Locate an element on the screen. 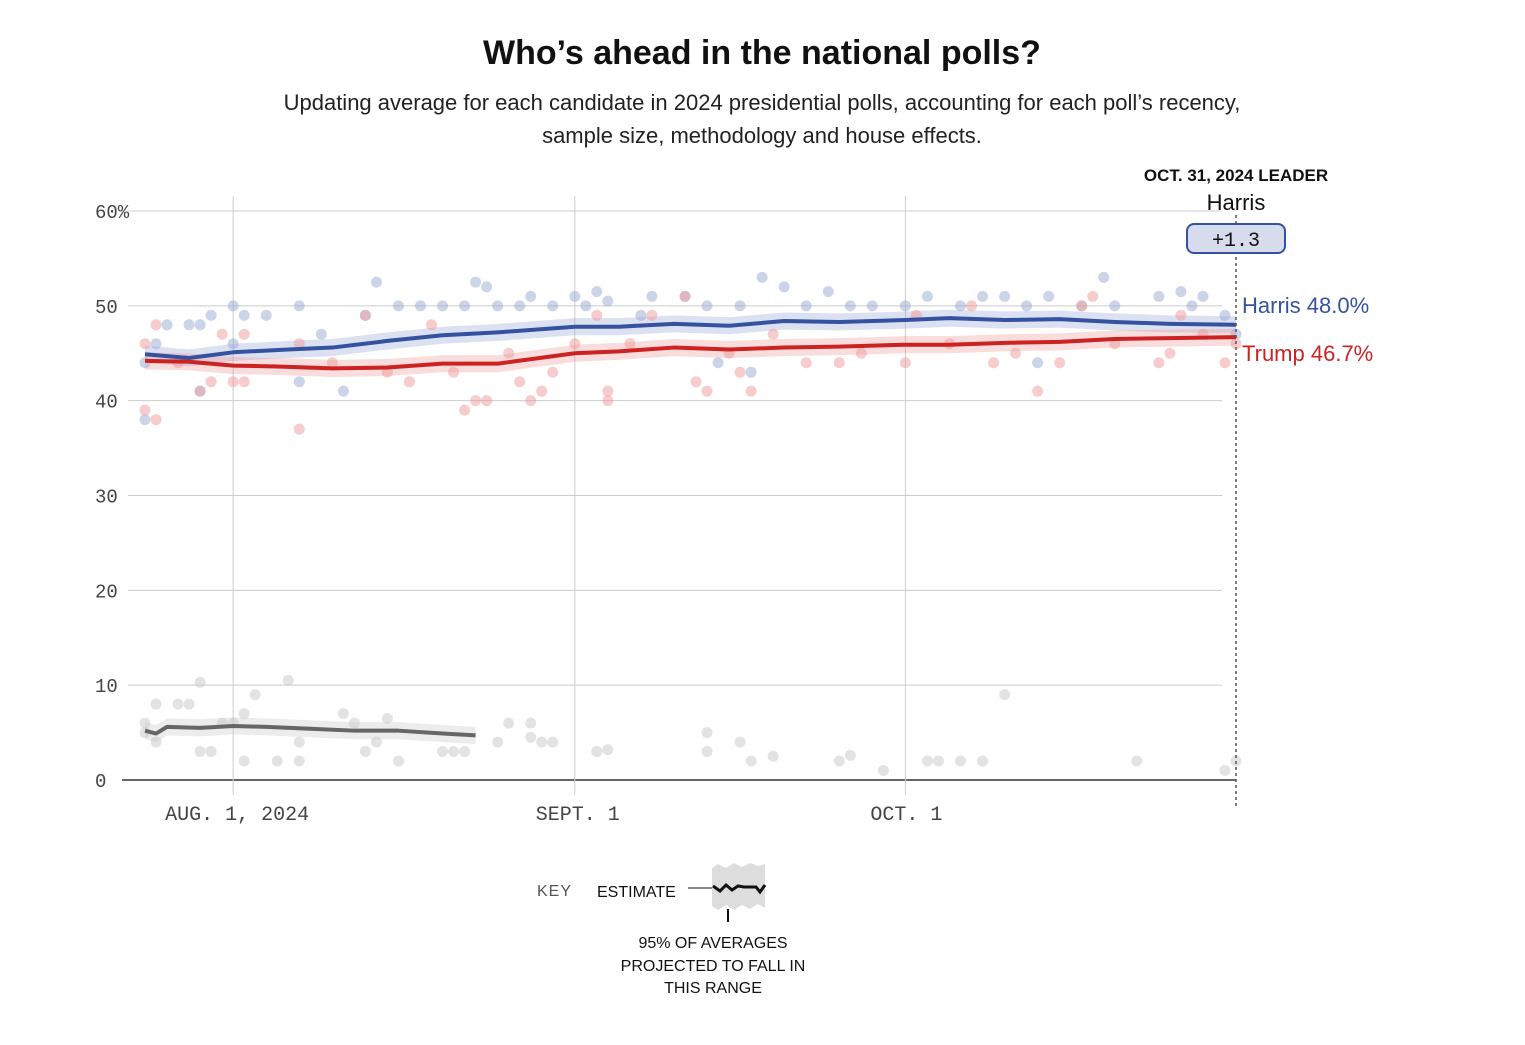 This screenshot has width=1525, height=1045. leader-name: Harris is located at coordinates (1236, 202).